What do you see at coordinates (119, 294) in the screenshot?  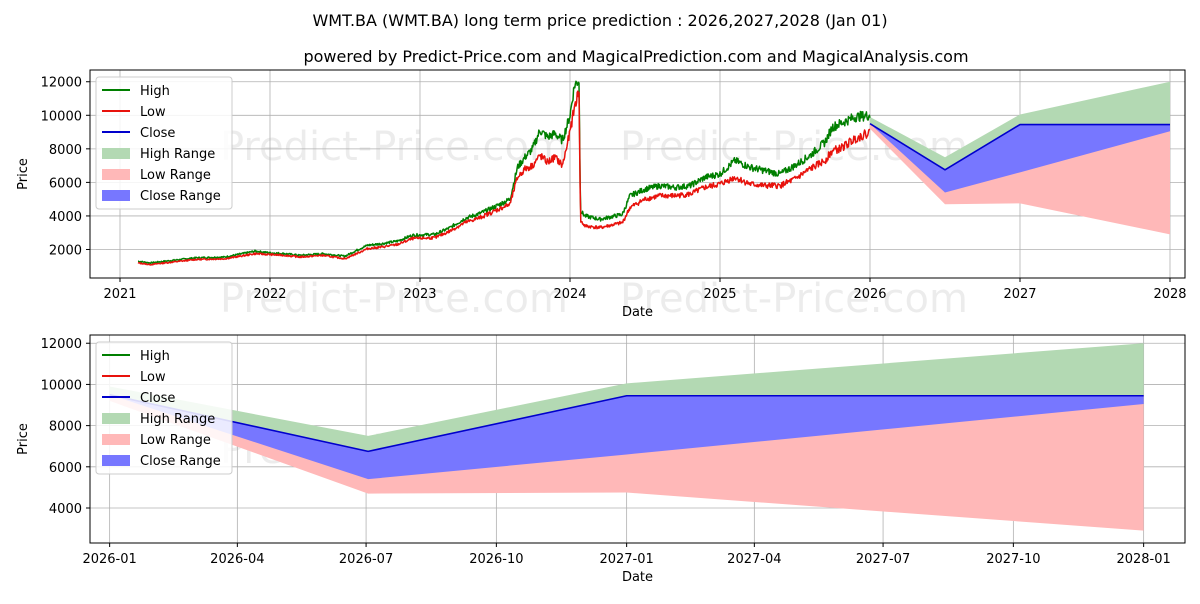 I see `x-tick-label: 2021` at bounding box center [119, 294].